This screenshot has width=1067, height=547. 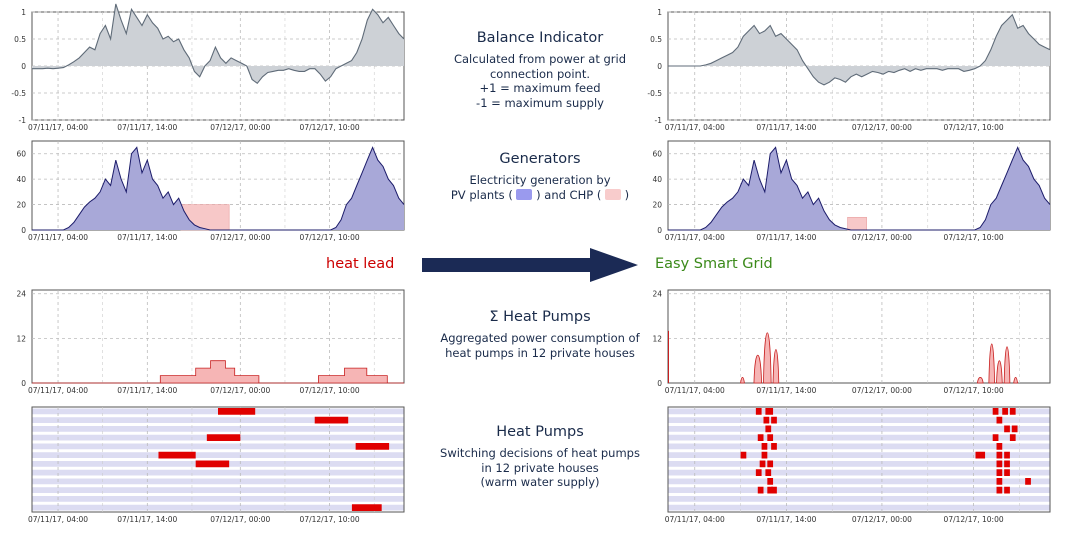 I want to click on balance-right-ytick: 1, so click(x=659, y=12).